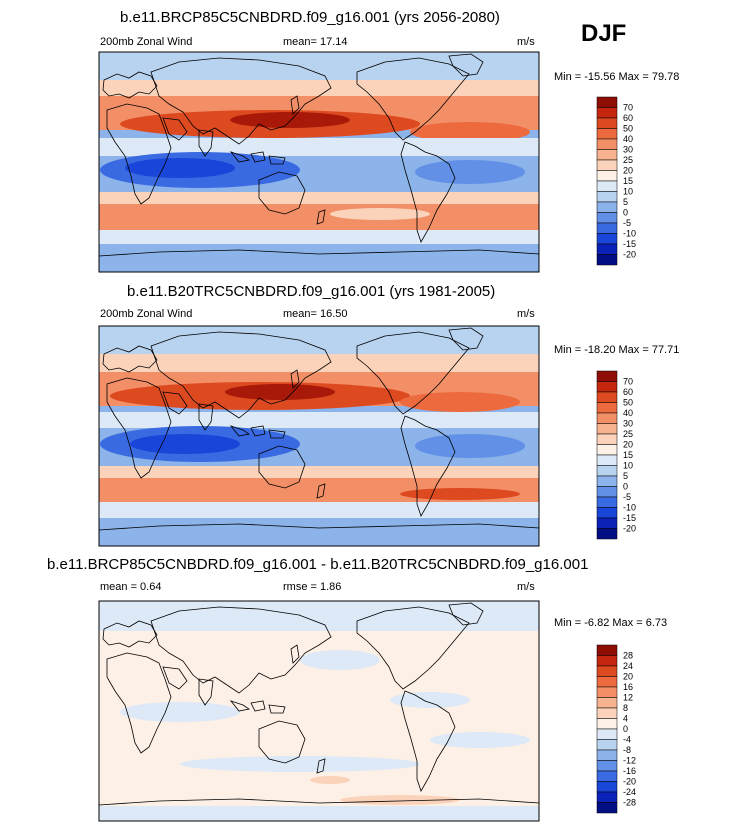 The width and height of the screenshot is (733, 832). I want to click on panel-2-mean: mean= 16.50, so click(315, 314).